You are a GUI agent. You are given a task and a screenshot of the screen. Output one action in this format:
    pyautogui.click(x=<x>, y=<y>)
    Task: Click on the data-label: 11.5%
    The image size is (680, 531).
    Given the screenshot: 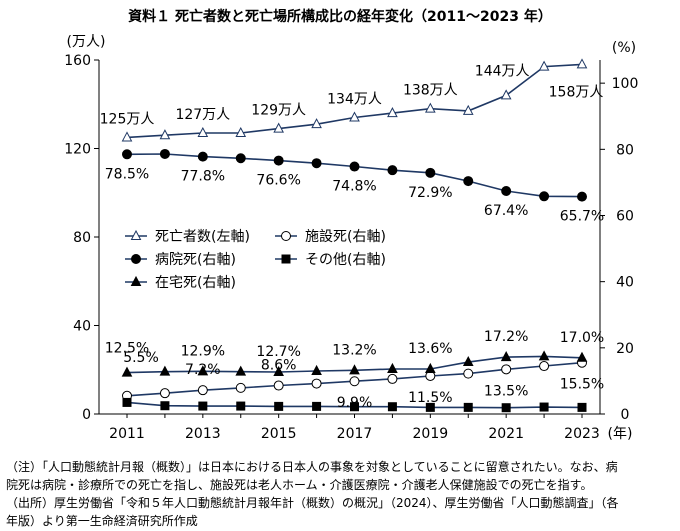 What is the action you would take?
    pyautogui.click(x=430, y=398)
    